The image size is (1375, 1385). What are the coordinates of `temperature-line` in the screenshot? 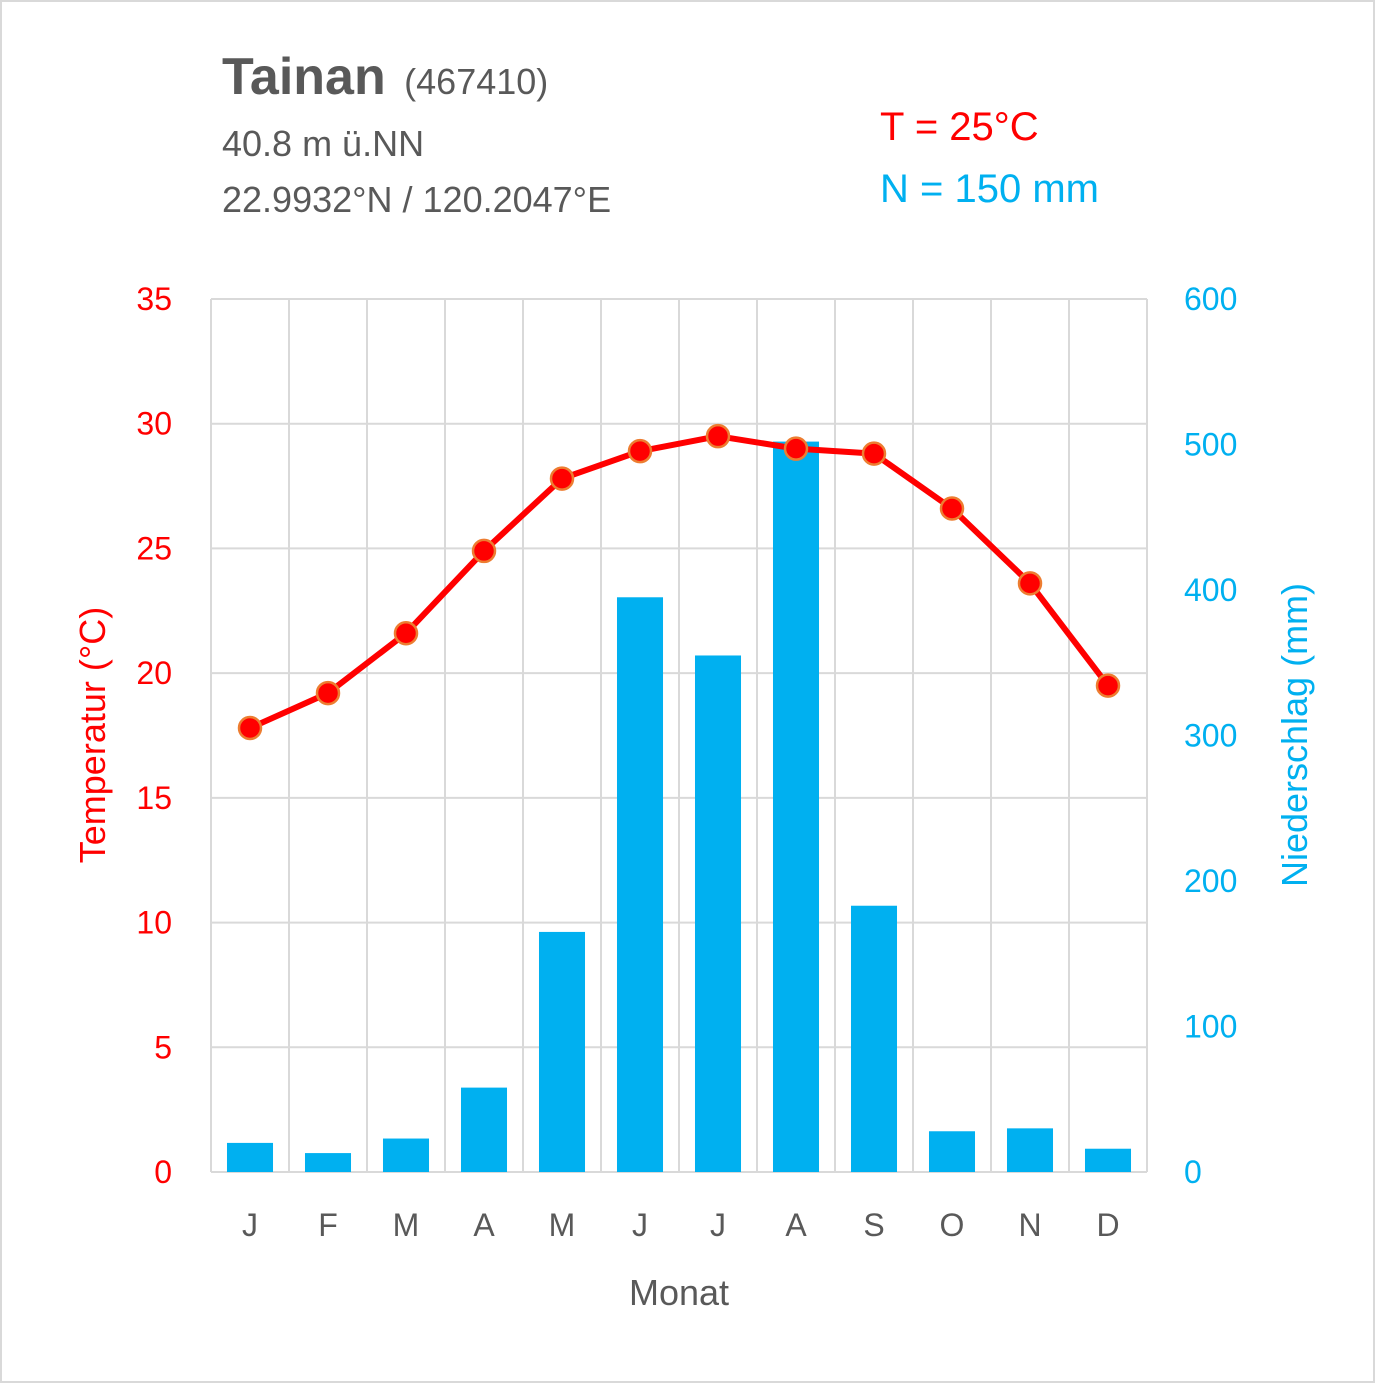 It's located at (679, 582).